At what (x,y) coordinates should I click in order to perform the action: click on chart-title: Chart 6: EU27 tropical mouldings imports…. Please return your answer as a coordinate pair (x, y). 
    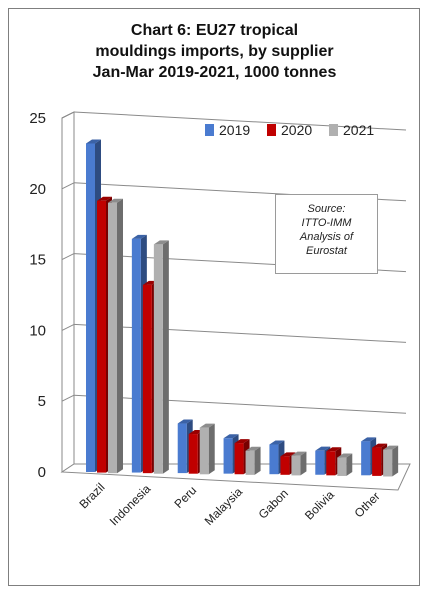
    Looking at the image, I should click on (214, 51).